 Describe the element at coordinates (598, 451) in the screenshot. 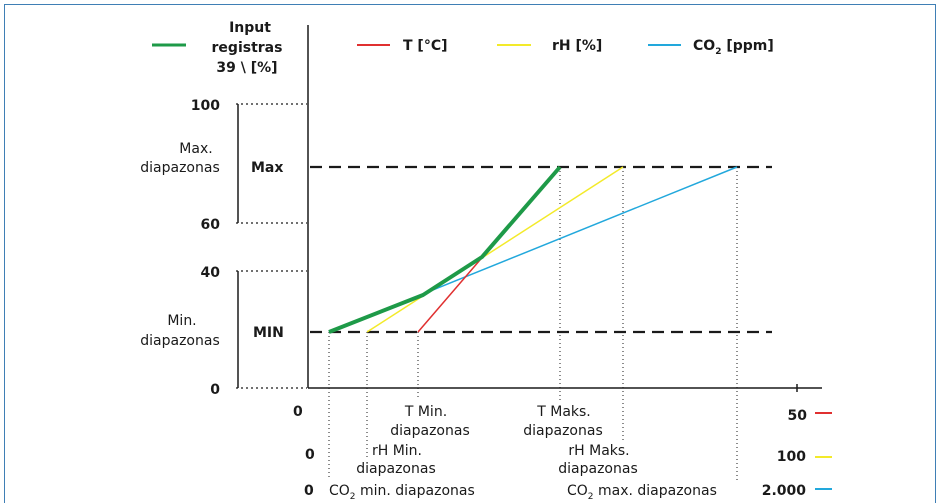

I see `x-rh-max-1: rH Maks.` at that location.